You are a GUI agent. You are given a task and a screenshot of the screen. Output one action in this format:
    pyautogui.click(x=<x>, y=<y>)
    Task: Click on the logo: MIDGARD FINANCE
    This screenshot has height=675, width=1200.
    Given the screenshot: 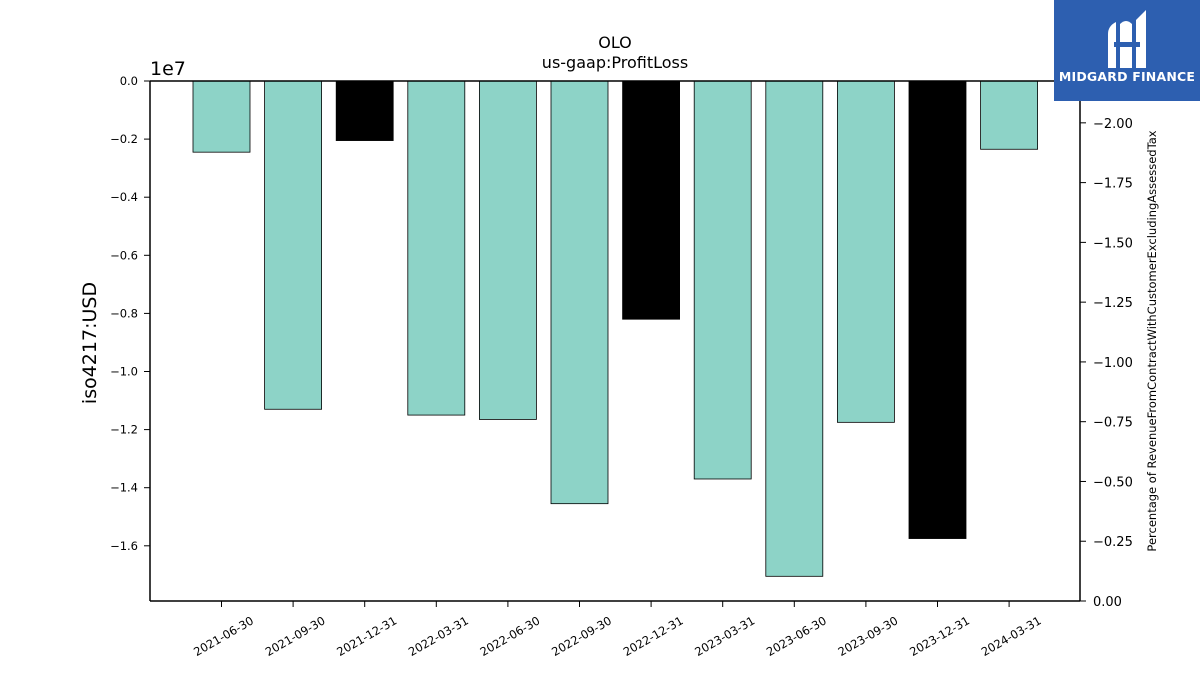 What is the action you would take?
    pyautogui.click(x=1127, y=50)
    